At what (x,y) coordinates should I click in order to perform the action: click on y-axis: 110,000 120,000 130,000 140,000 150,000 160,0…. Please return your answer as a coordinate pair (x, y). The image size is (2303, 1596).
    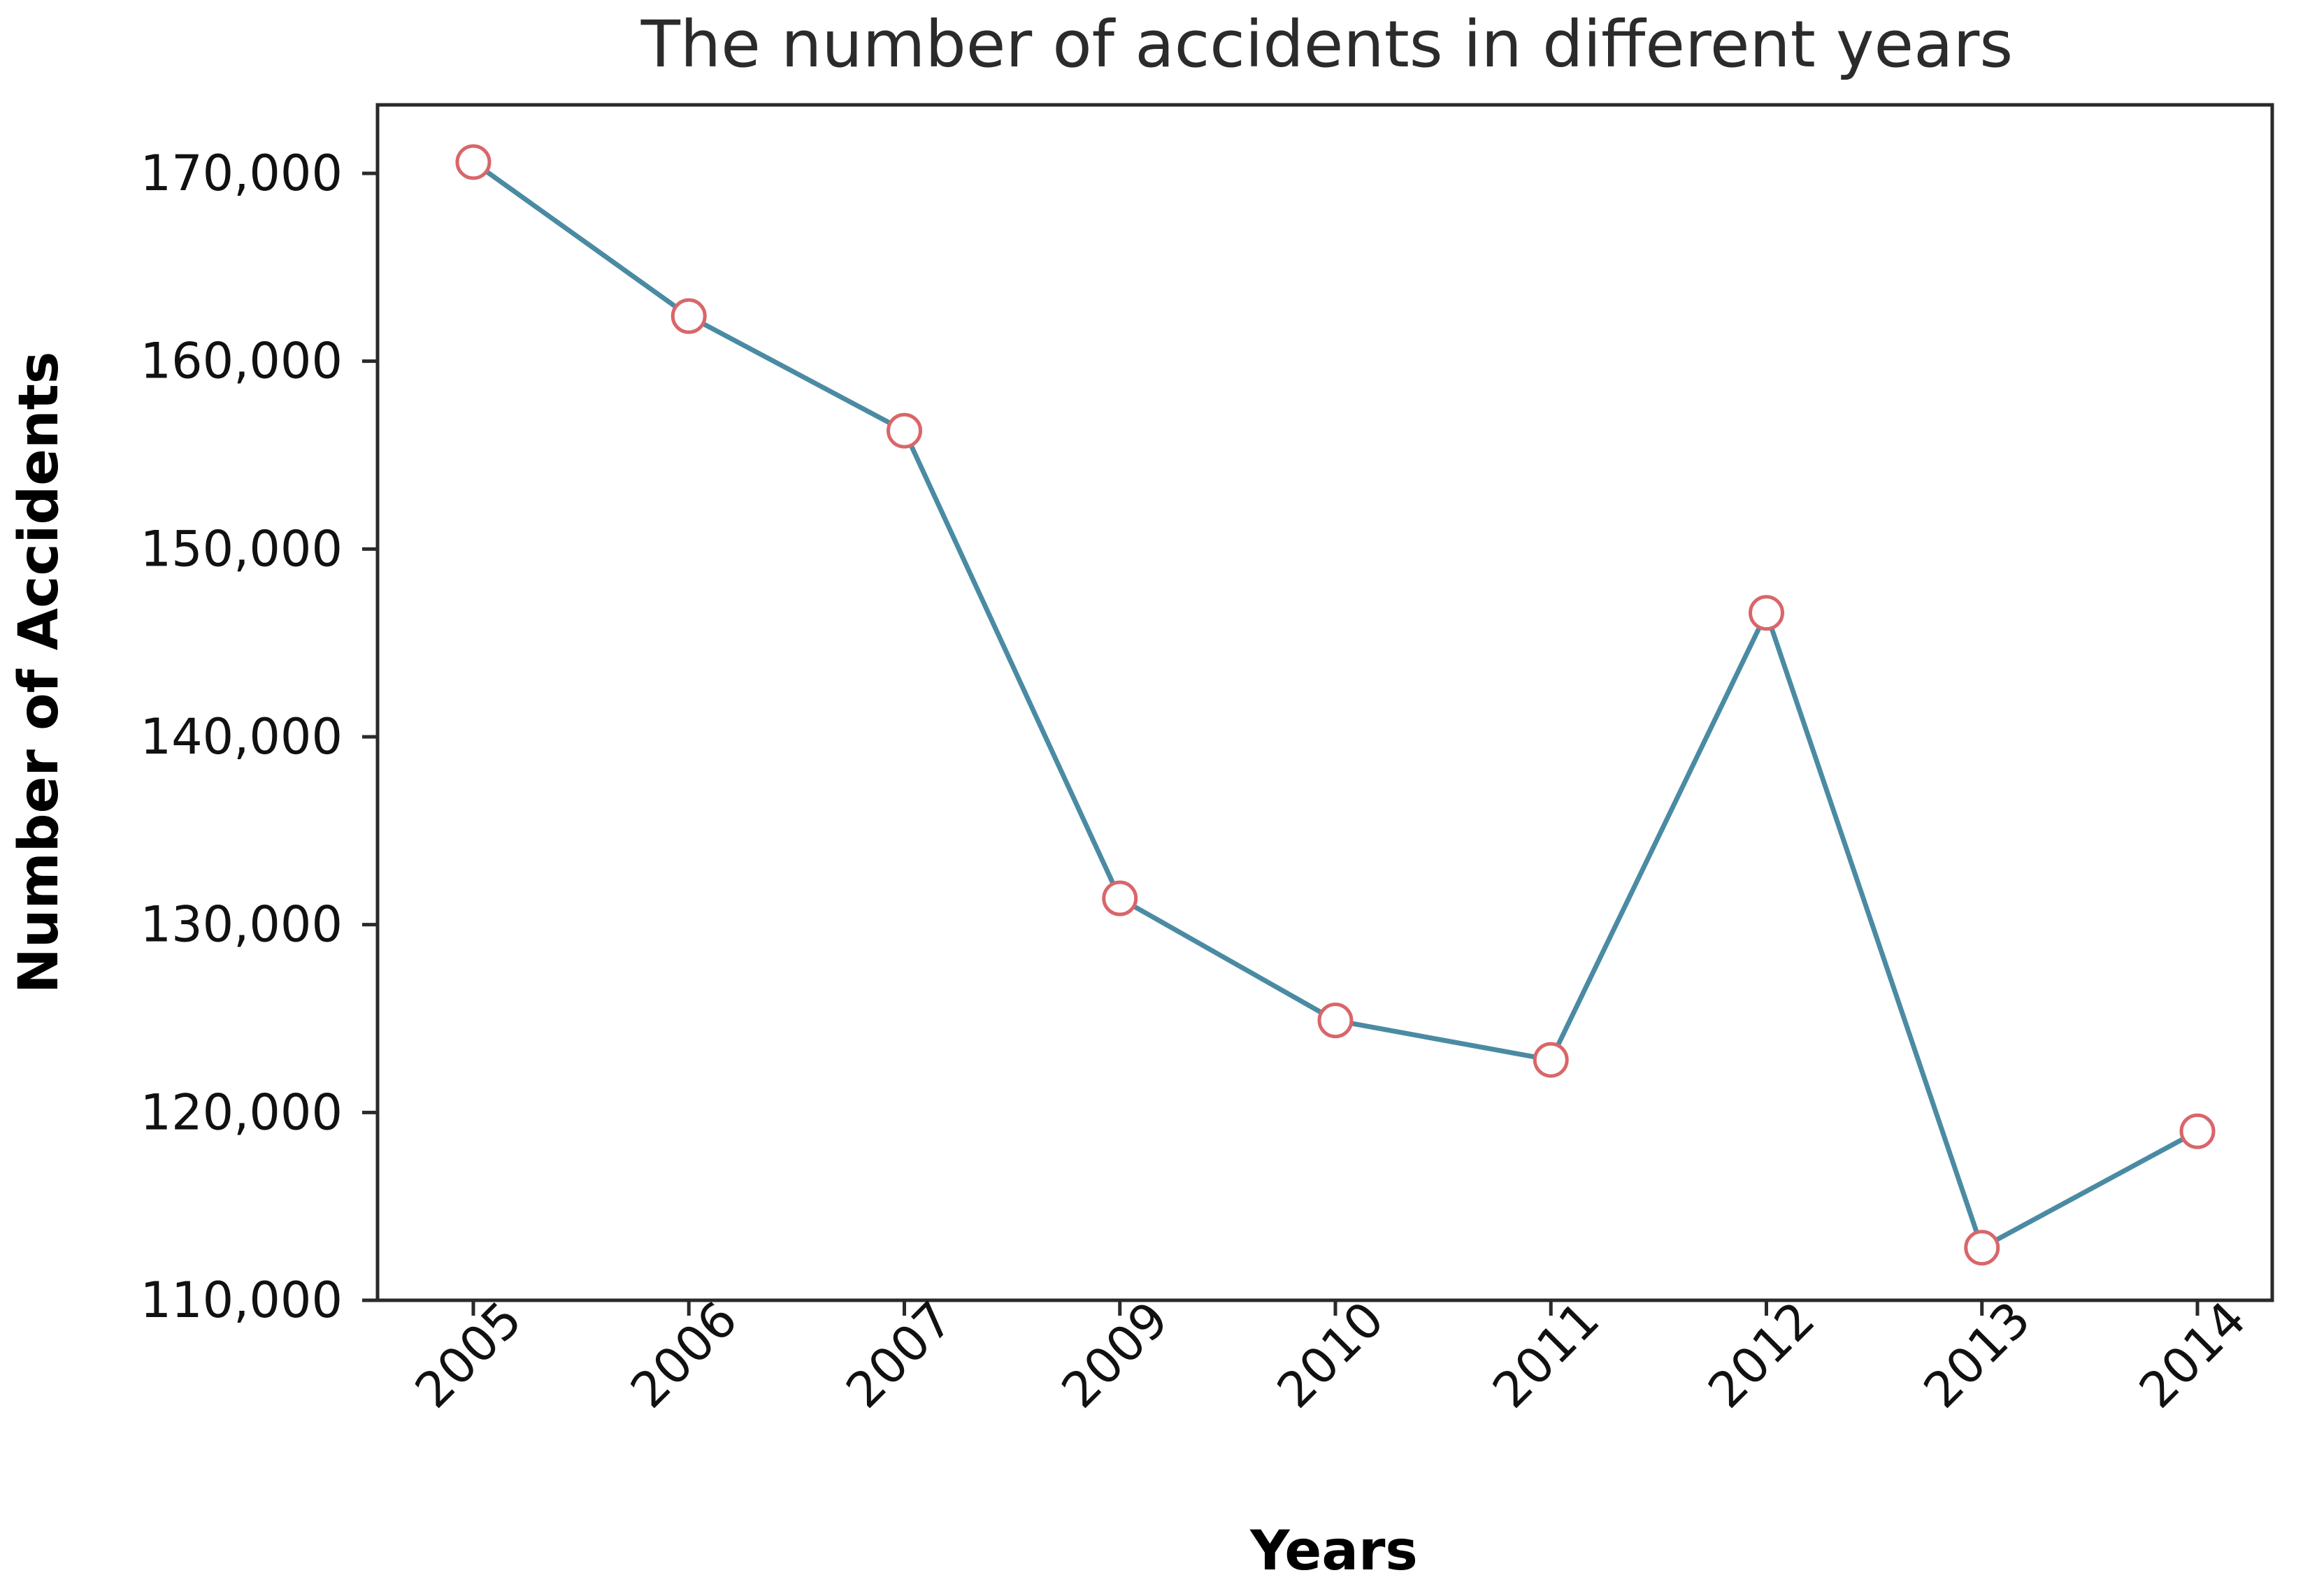
    Looking at the image, I should click on (259, 737).